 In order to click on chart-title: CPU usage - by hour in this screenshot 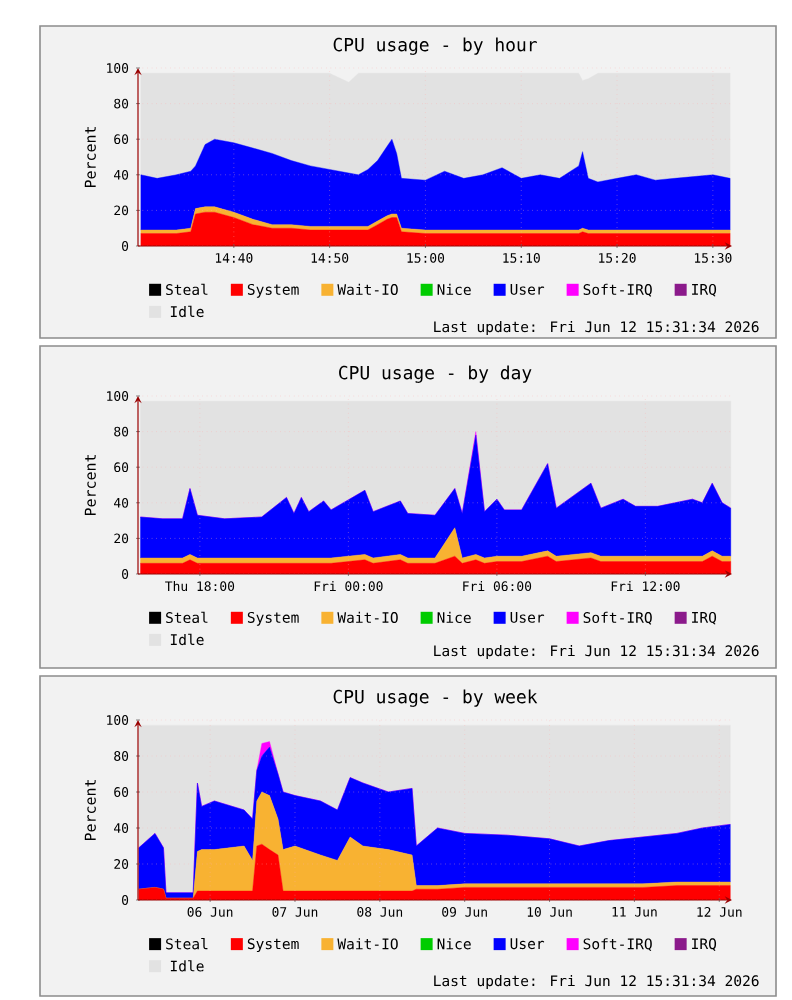, I will do `click(435, 46)`.